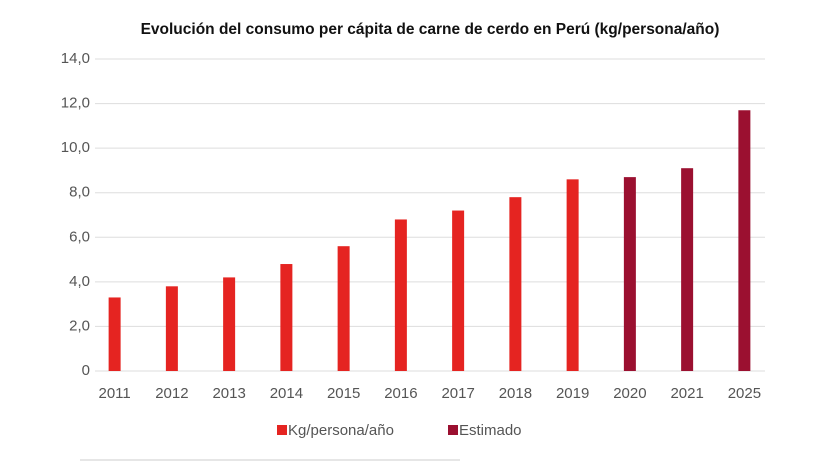 The height and width of the screenshot is (462, 820). Describe the element at coordinates (515, 393) in the screenshot. I see `x-tick-label: 2018` at that location.